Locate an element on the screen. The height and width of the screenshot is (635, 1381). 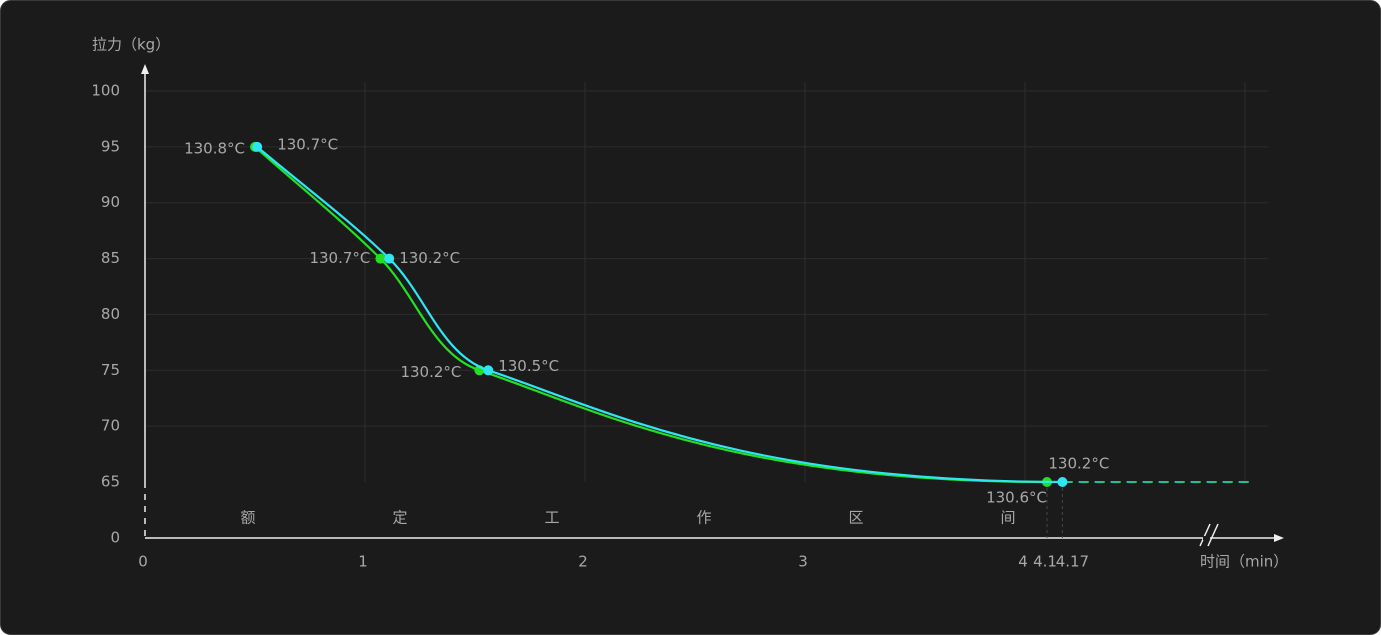
y-tick-label: 100 is located at coordinates (105, 91).